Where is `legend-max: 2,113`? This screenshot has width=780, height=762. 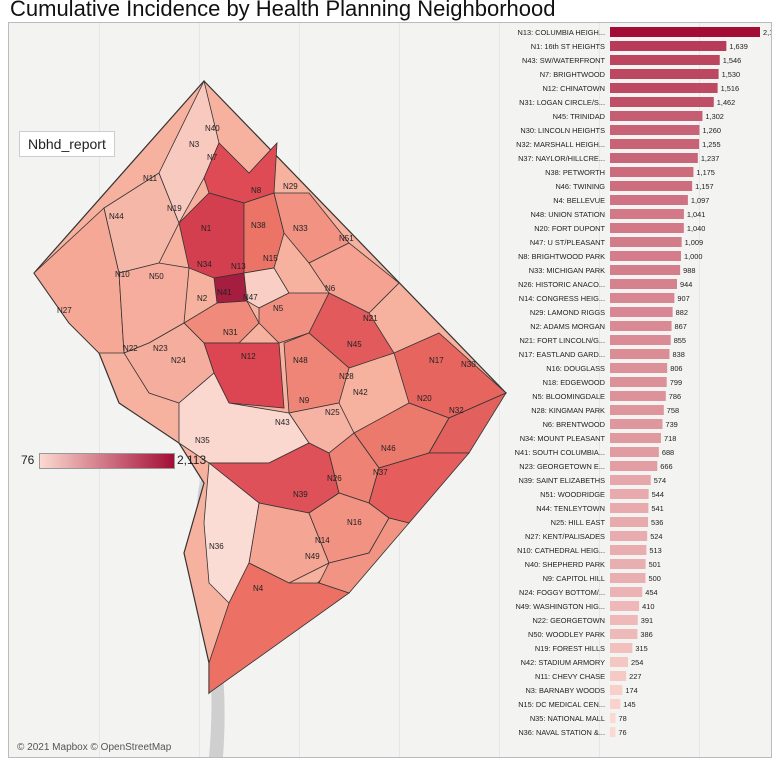
legend-max: 2,113 is located at coordinates (192, 460).